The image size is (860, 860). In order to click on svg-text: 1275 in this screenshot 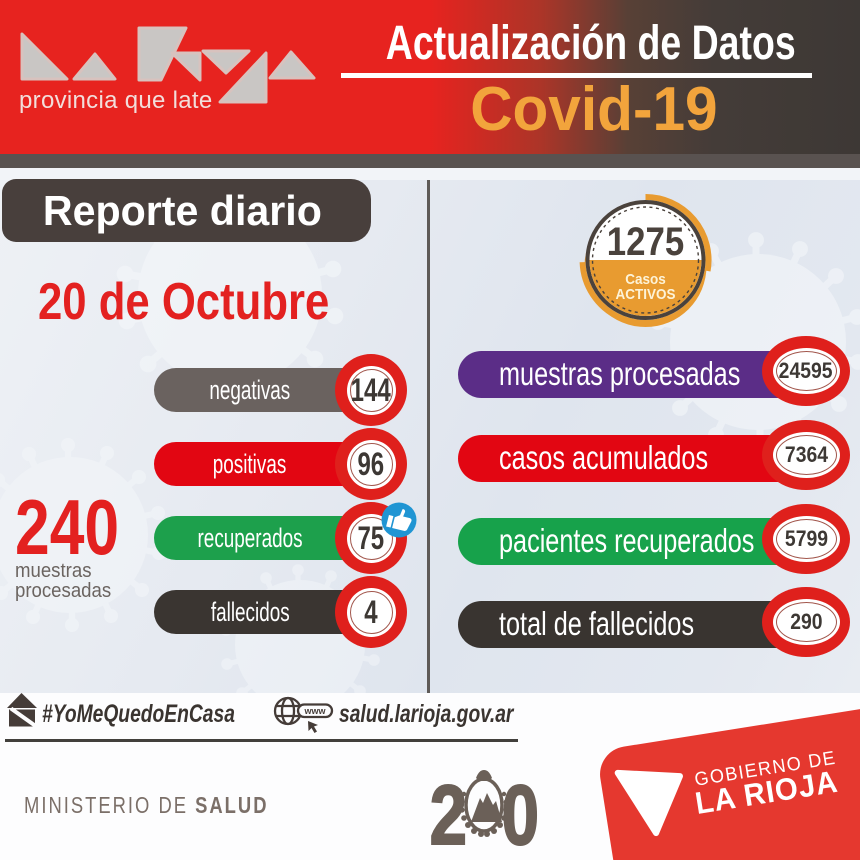, I will do `click(645, 241)`.